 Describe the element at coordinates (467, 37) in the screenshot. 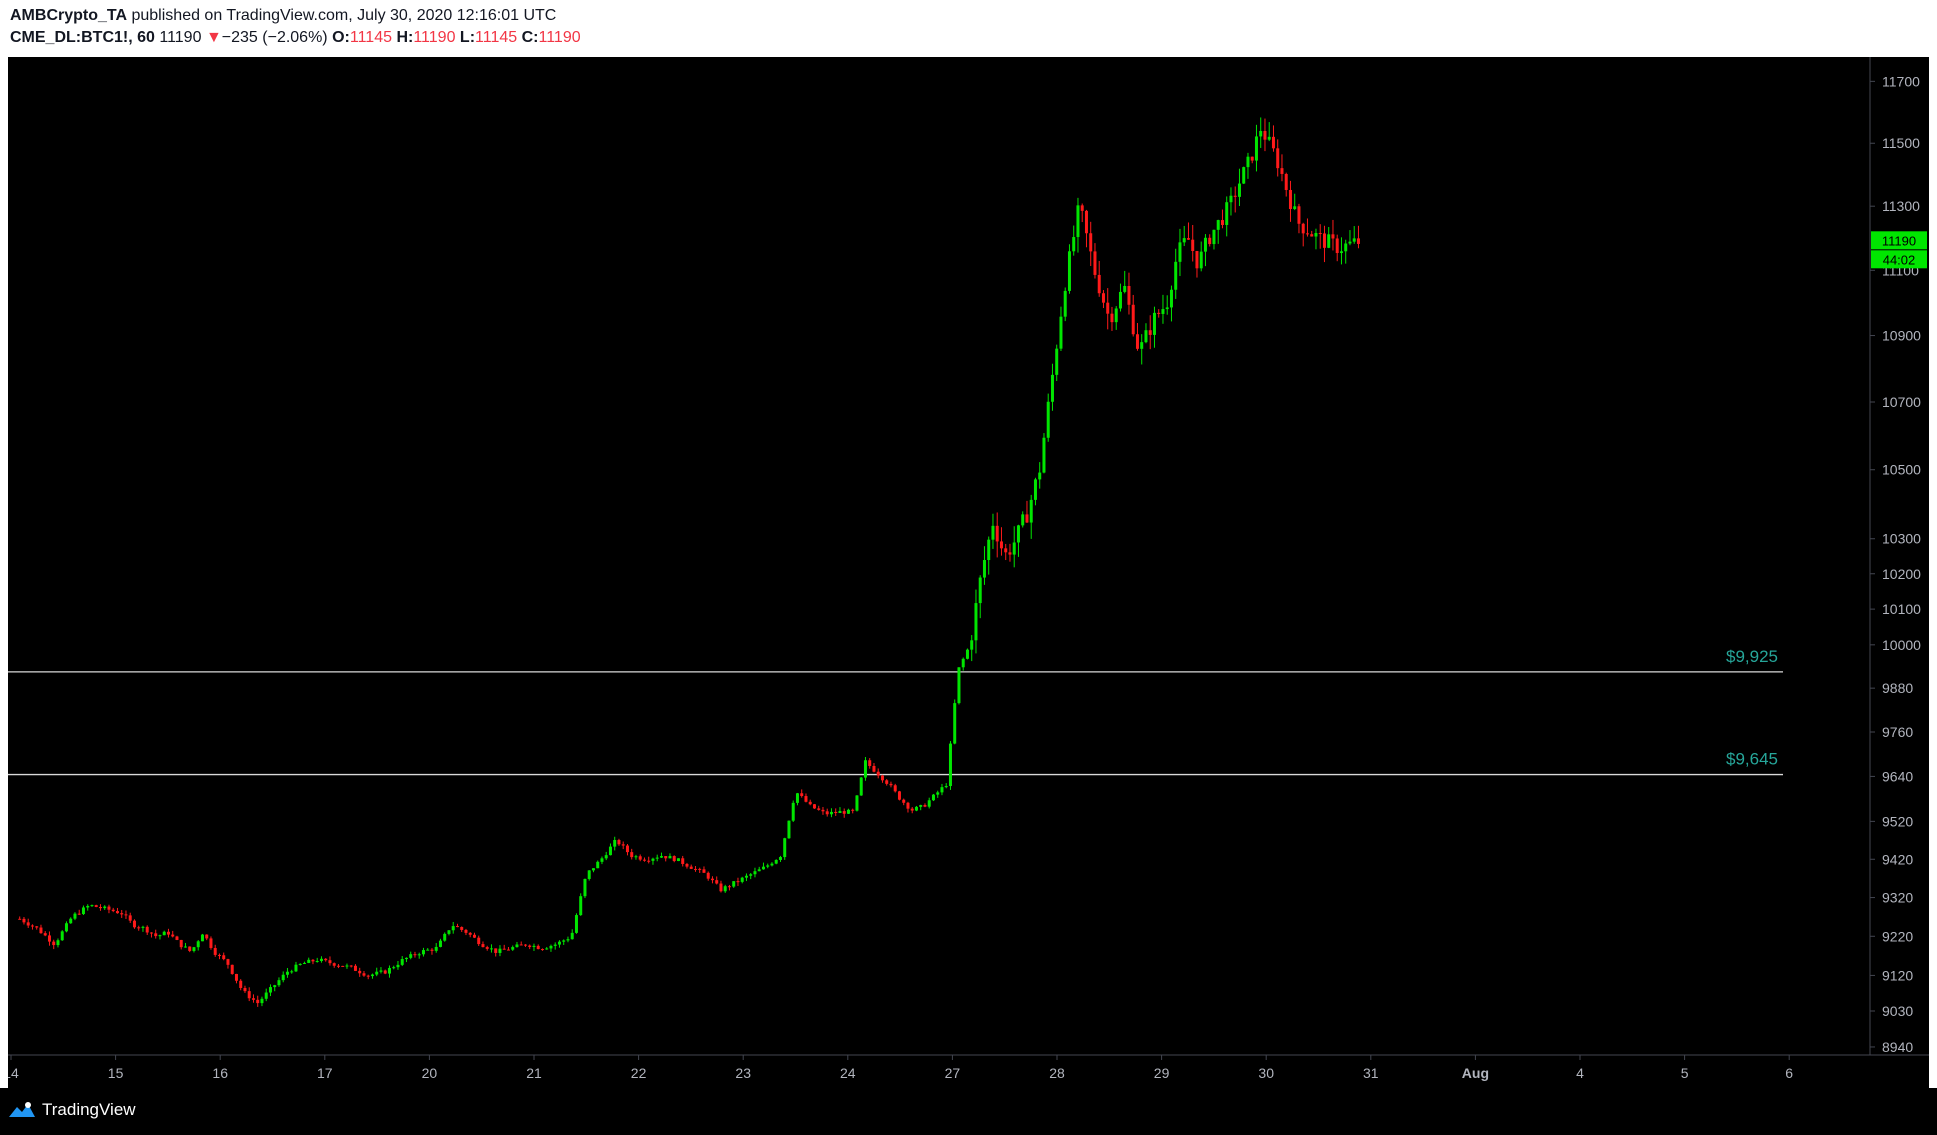

I see `low-label: L:` at that location.